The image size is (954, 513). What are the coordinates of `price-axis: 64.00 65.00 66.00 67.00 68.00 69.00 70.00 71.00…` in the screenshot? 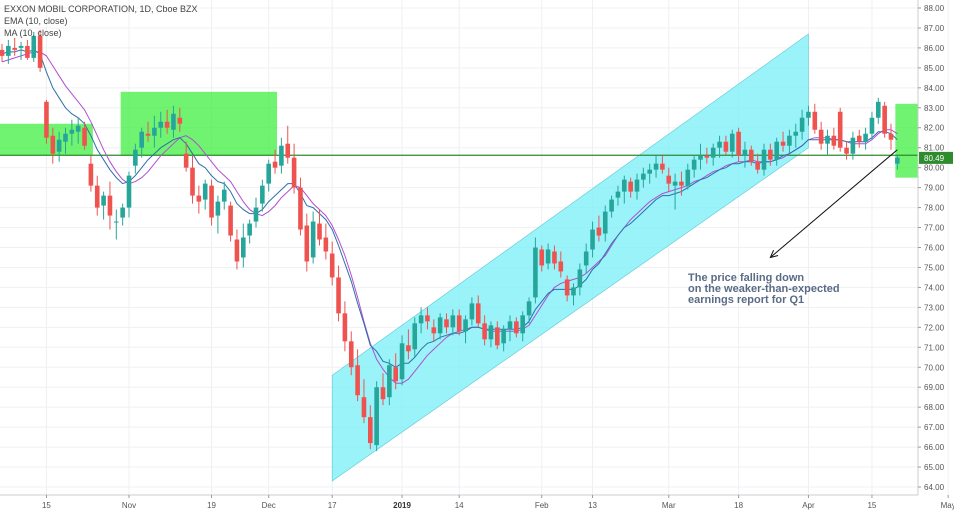 It's located at (935, 247).